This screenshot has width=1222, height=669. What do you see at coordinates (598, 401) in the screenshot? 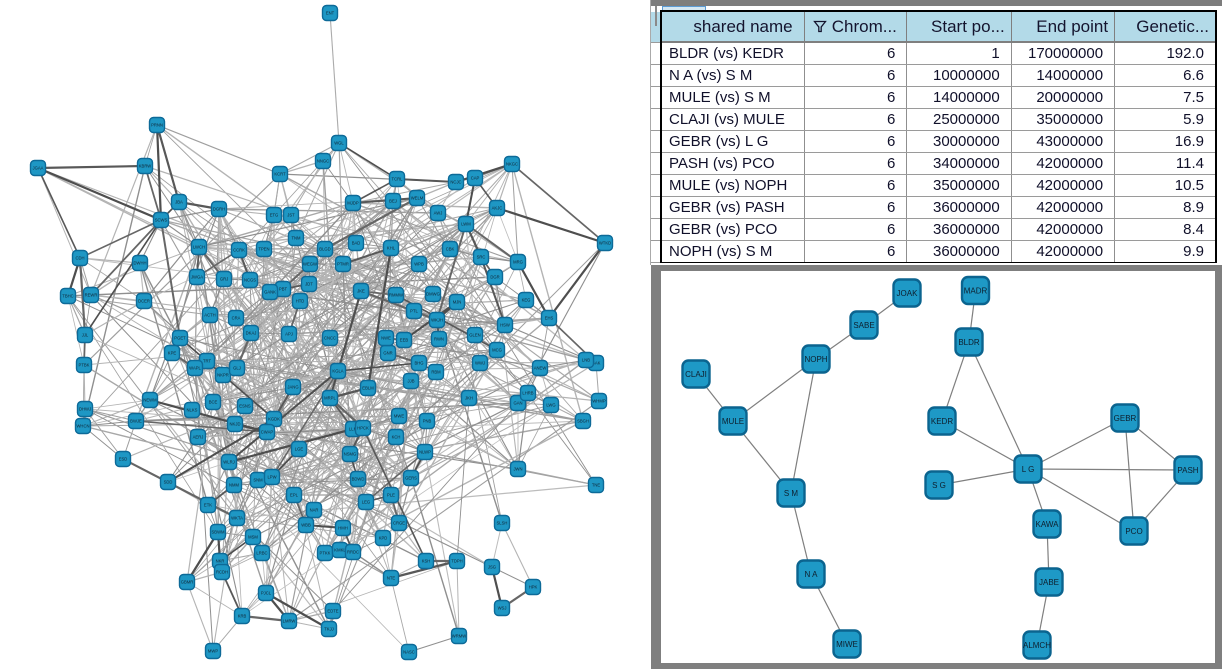
I see `svg-text: WHMP` at bounding box center [598, 401].